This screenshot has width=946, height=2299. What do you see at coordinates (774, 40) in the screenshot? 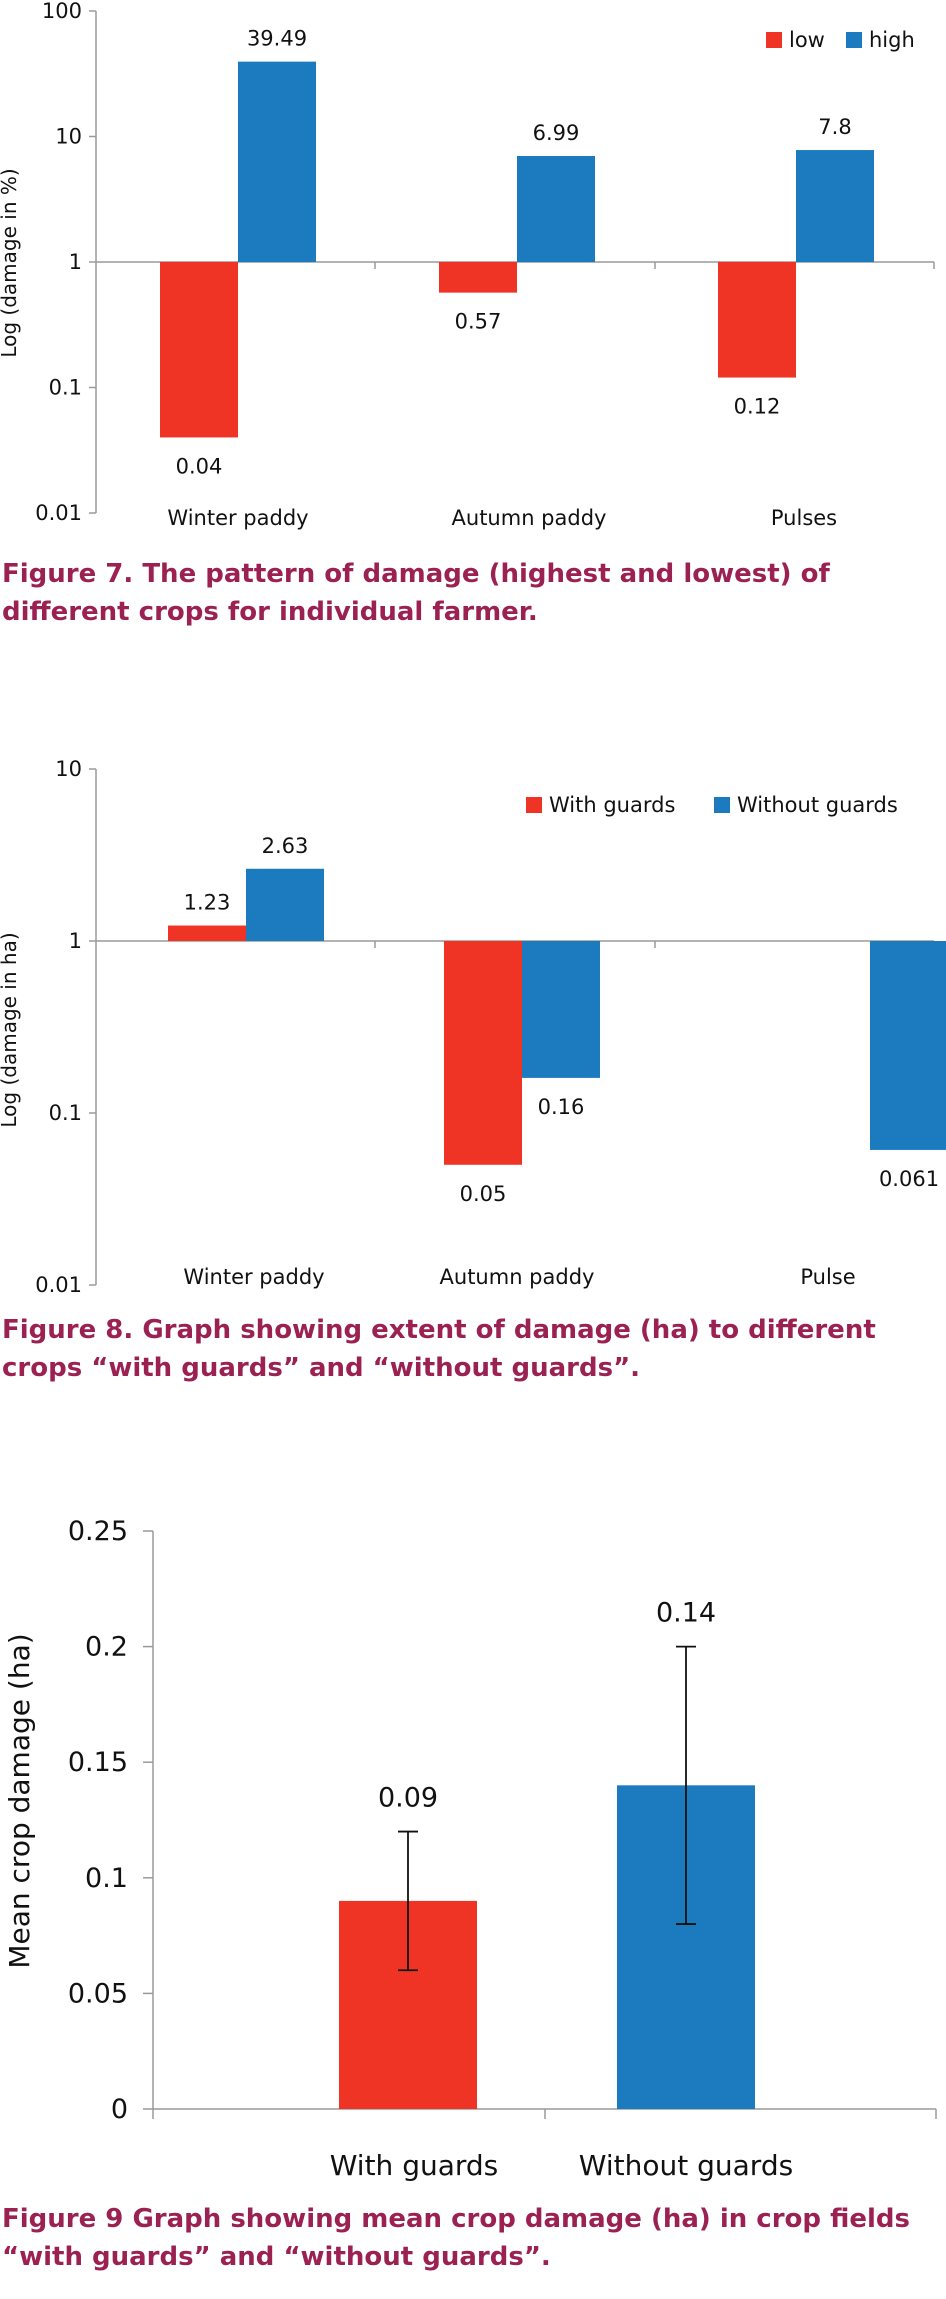
I see `legend-swatch-low` at bounding box center [774, 40].